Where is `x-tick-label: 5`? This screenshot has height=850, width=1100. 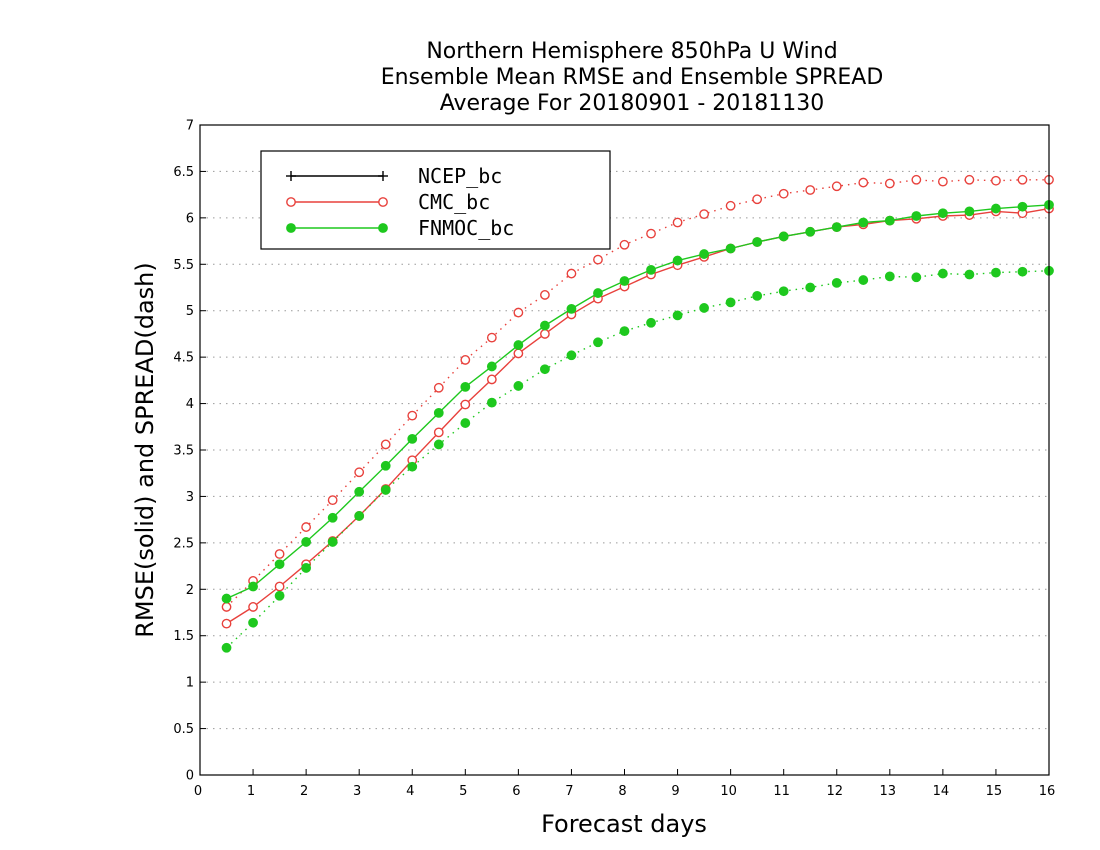
x-tick-label: 5 is located at coordinates (463, 791).